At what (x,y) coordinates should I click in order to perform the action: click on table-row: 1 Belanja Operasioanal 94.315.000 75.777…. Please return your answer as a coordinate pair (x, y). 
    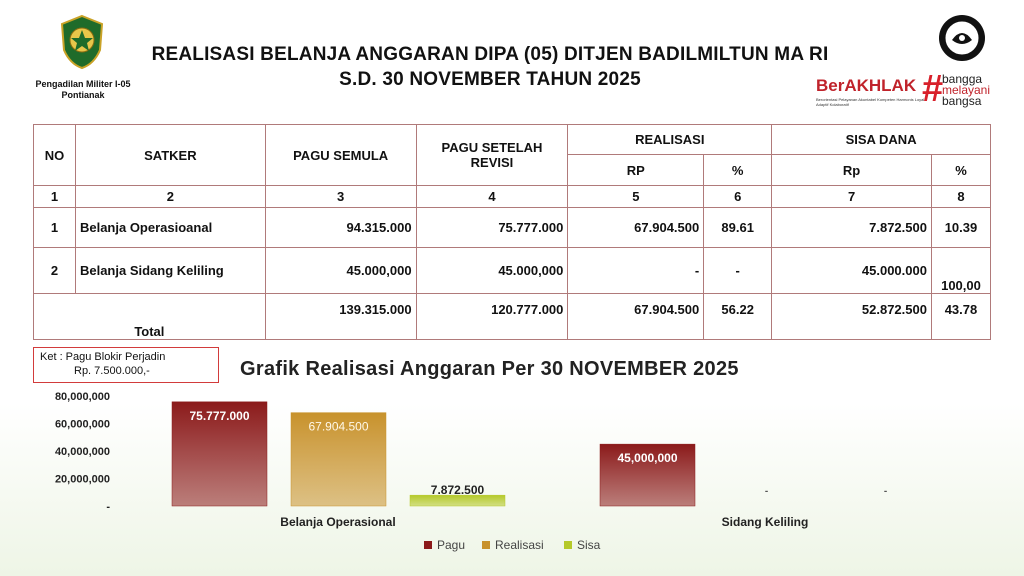
    Looking at the image, I should click on (512, 227).